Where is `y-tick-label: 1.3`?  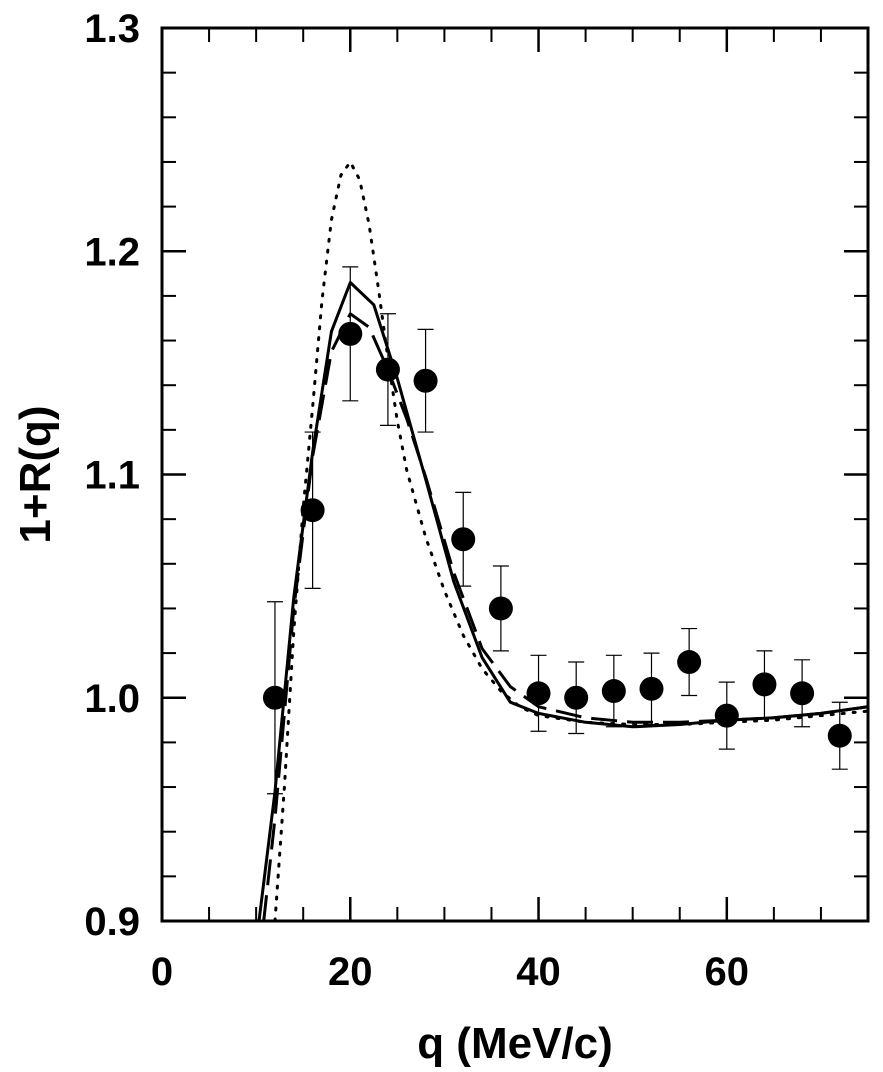
y-tick-label: 1.3 is located at coordinates (112, 29).